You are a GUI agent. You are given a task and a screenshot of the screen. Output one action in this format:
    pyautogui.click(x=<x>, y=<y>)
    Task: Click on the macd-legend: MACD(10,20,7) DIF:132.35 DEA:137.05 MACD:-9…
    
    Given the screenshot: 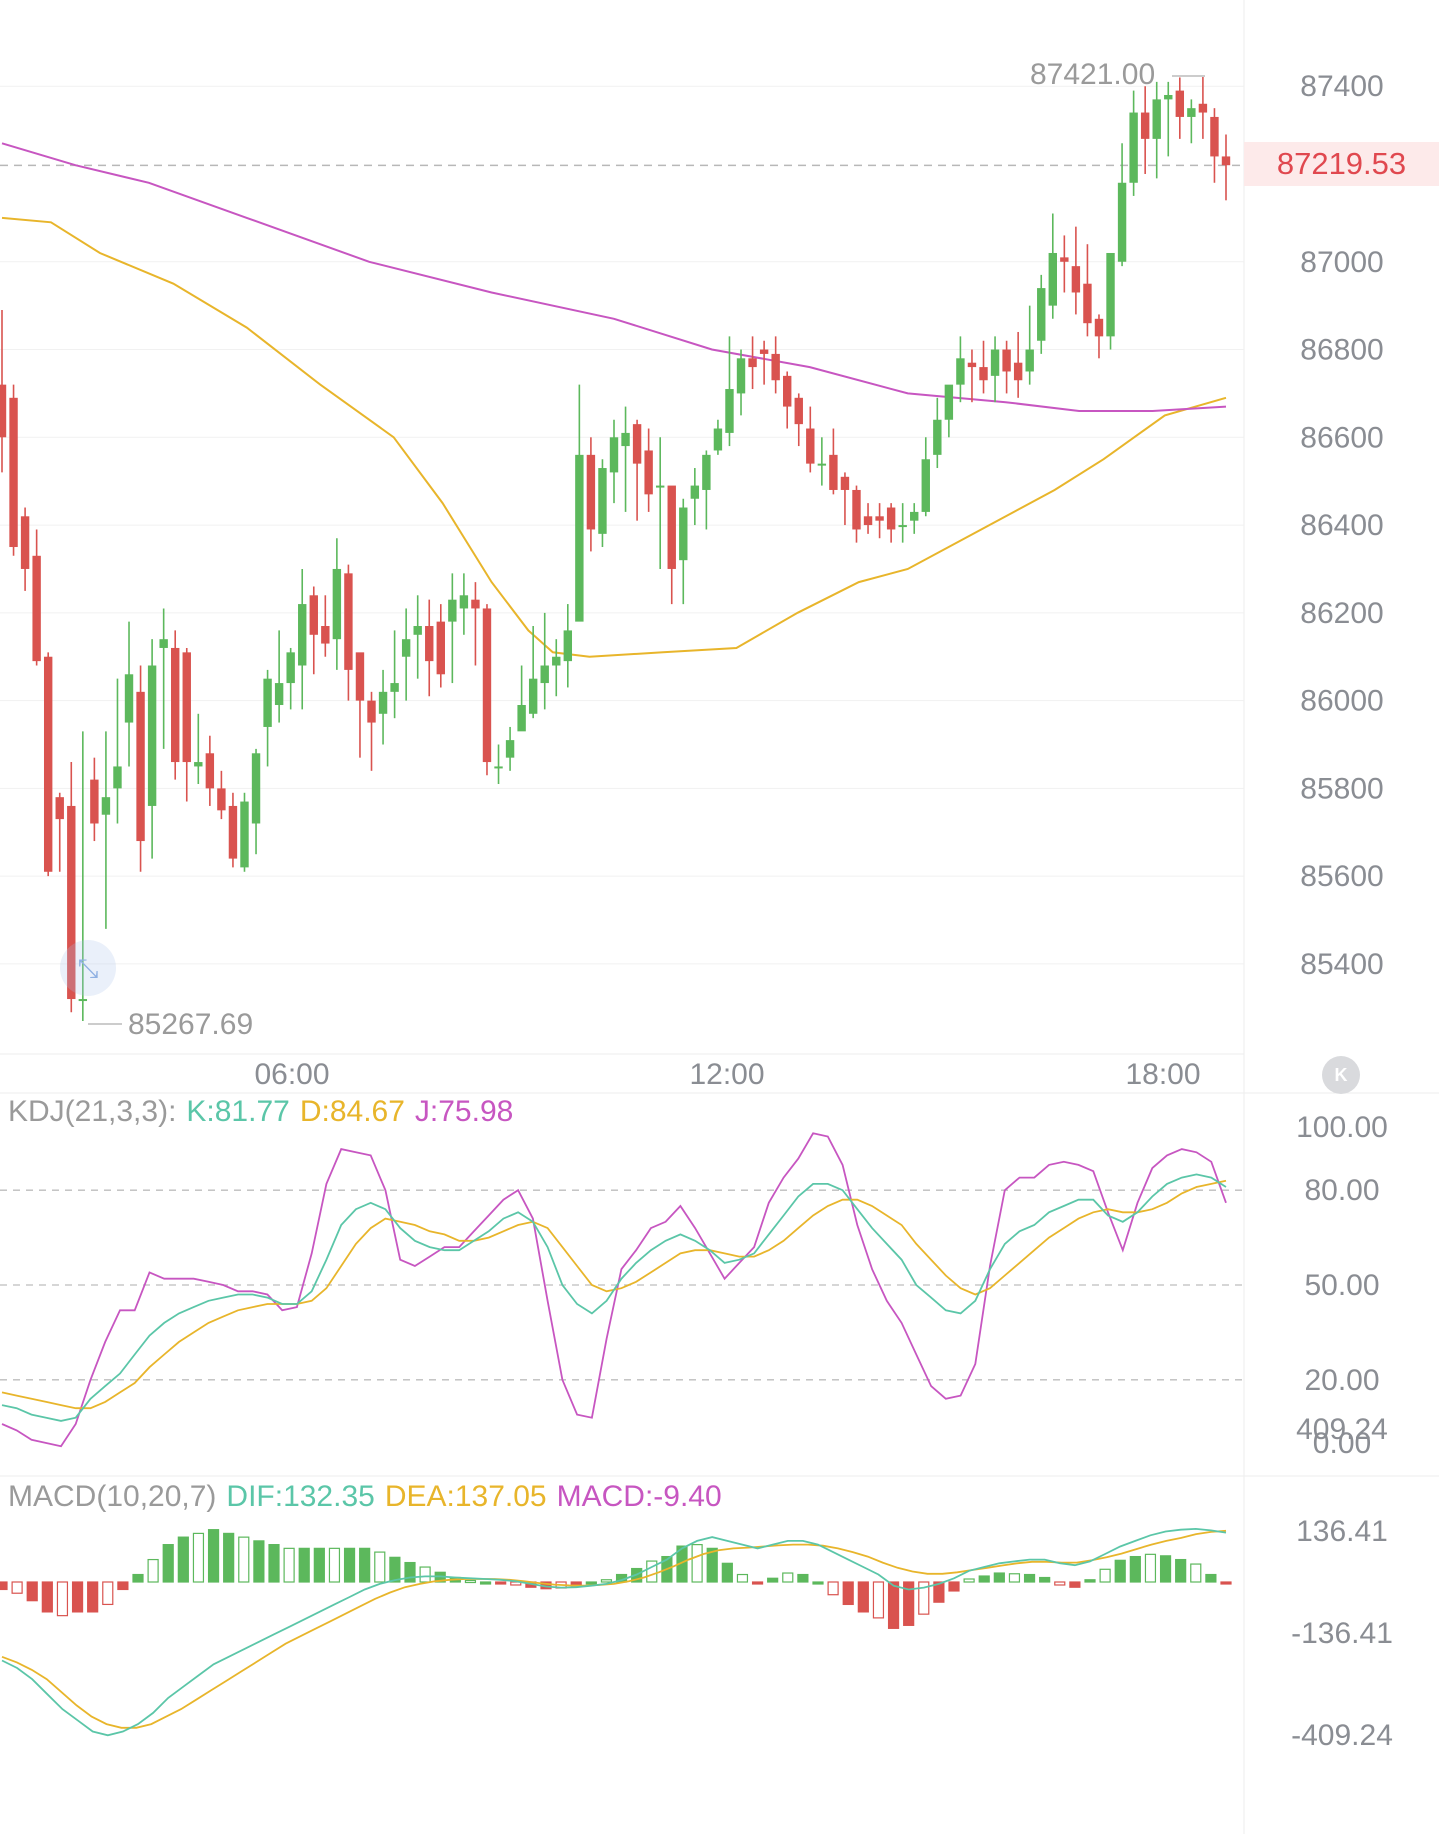 What is the action you would take?
    pyautogui.click(x=370, y=1497)
    